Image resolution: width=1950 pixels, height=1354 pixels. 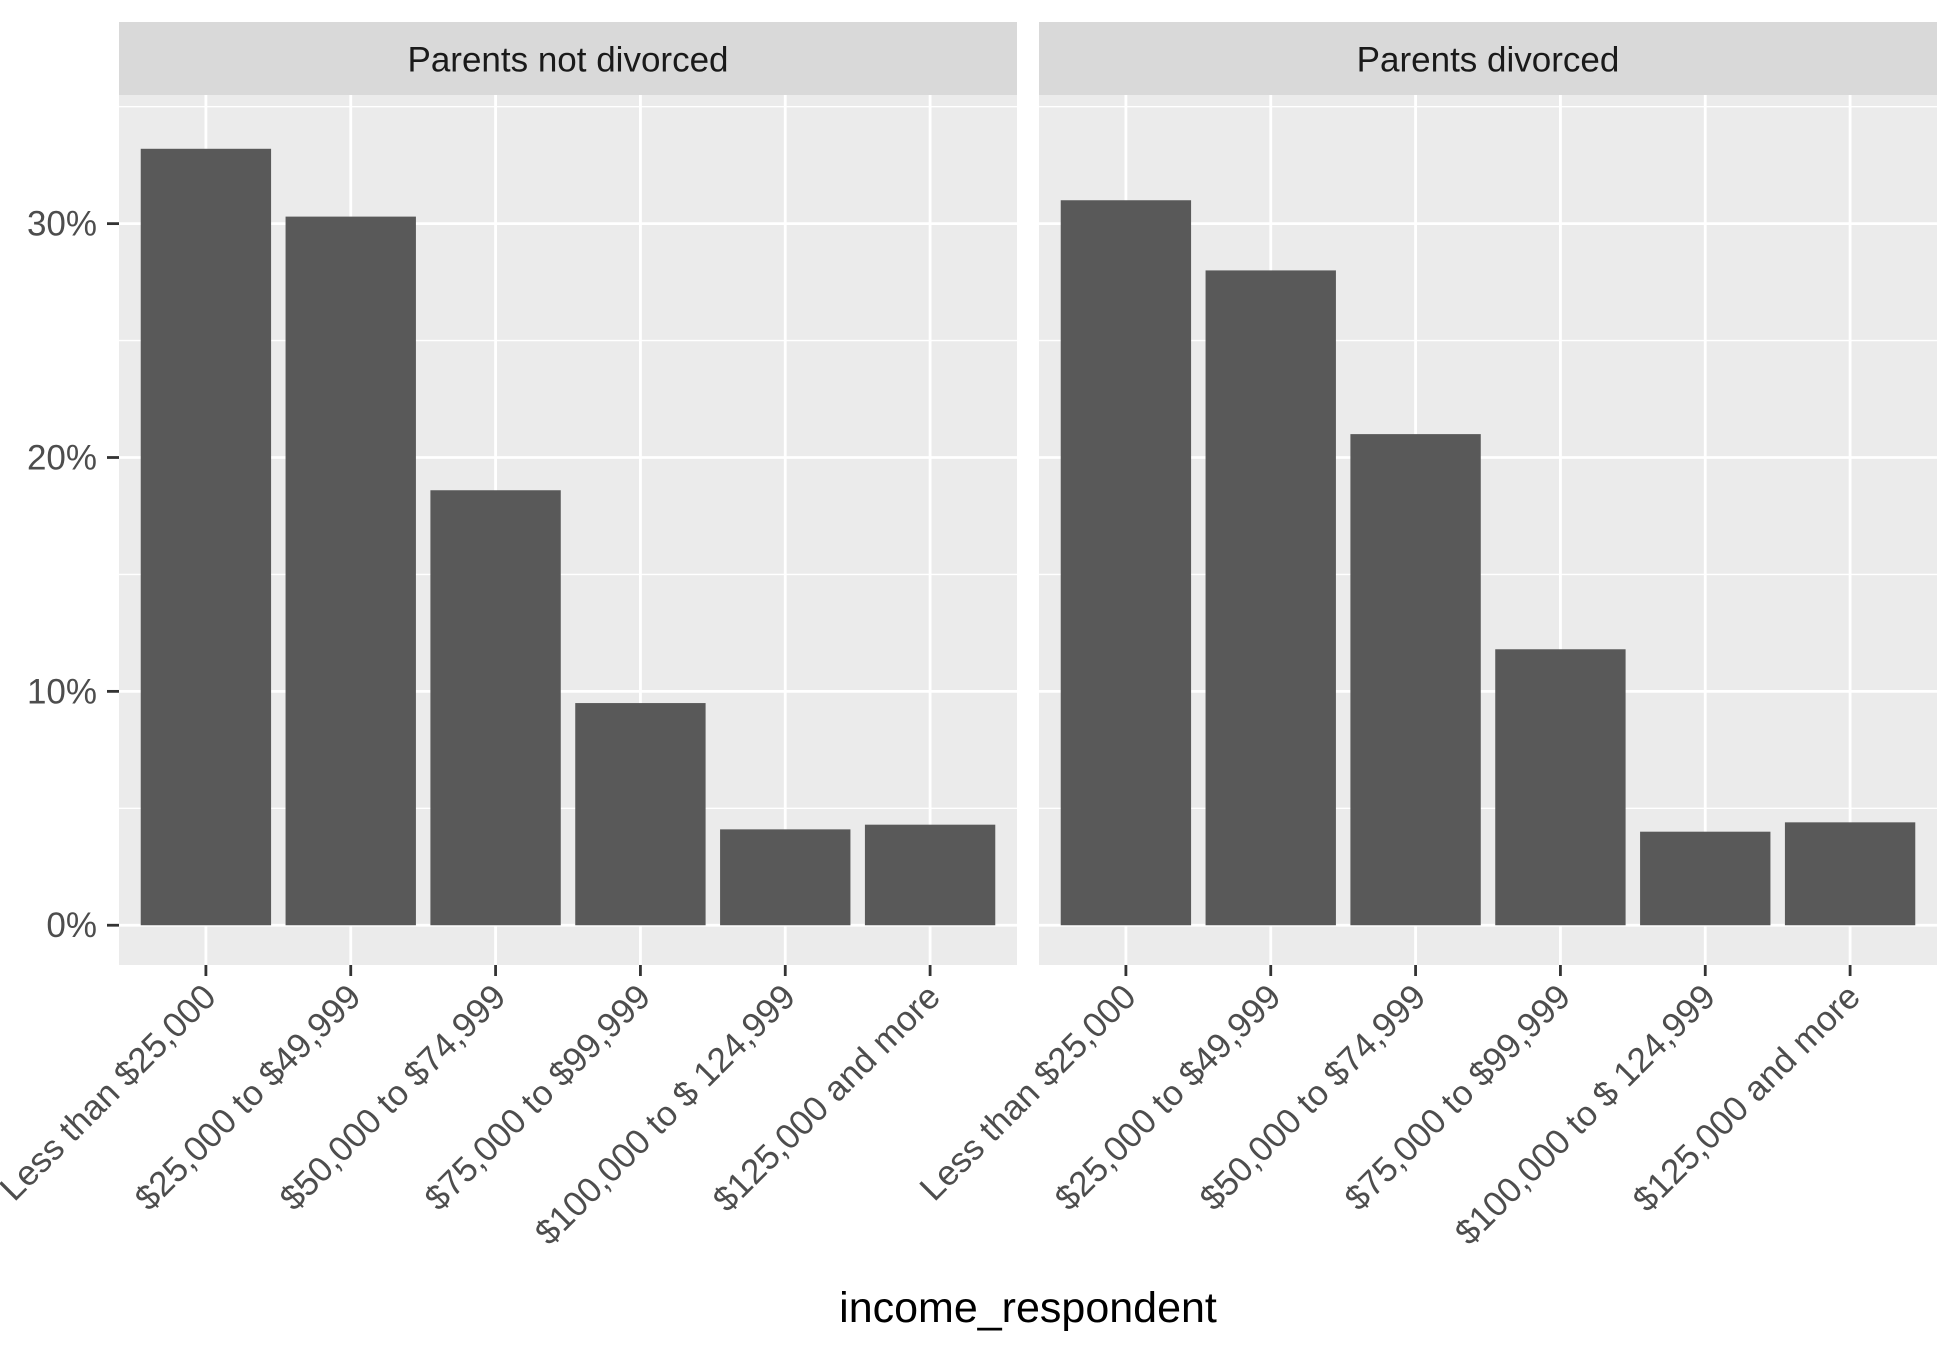 I want to click on facet-strip-label: Parents not divorced, so click(x=567, y=60).